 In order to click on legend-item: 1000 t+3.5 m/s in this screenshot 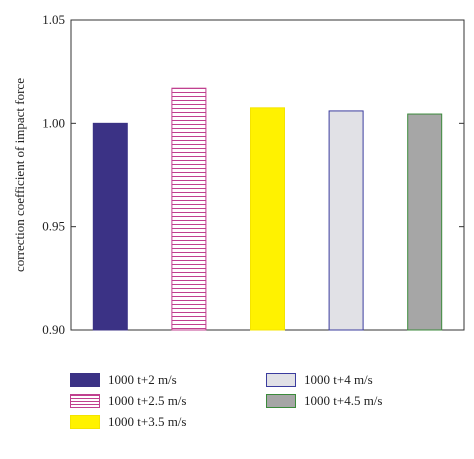, I will do `click(128, 422)`.